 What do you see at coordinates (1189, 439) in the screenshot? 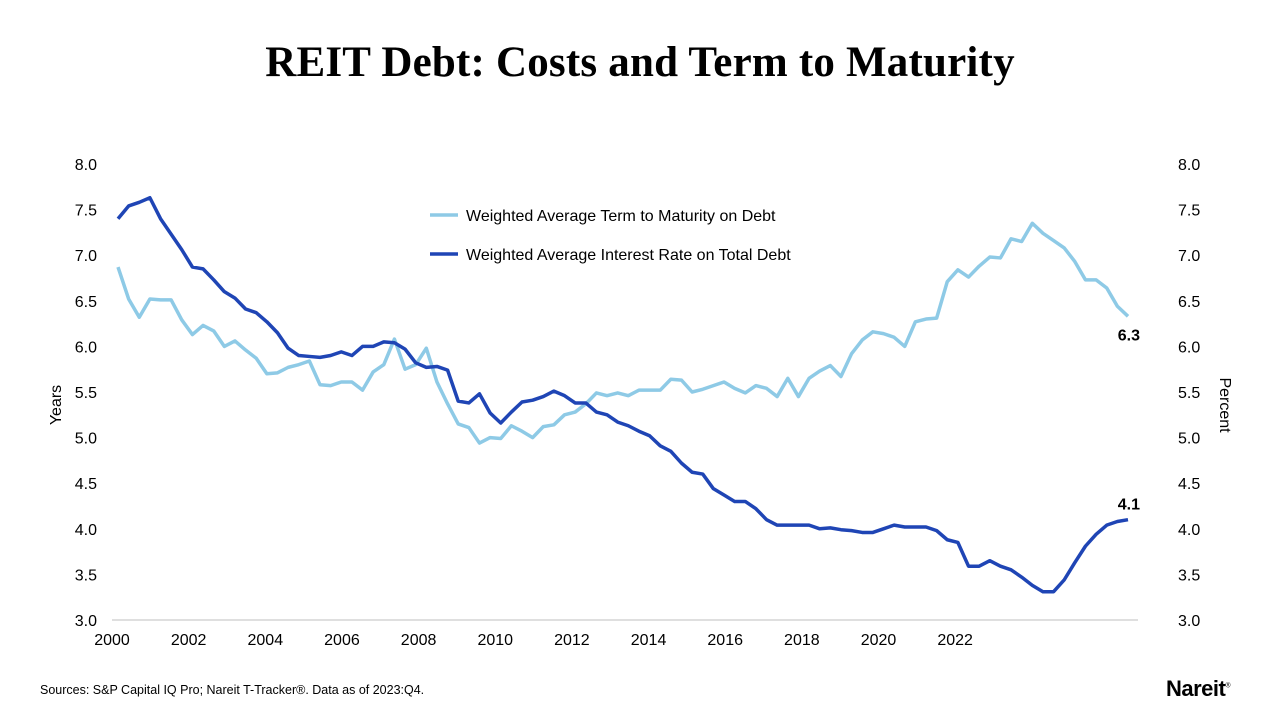
I see `y-right-tick-label: 5.0` at bounding box center [1189, 439].